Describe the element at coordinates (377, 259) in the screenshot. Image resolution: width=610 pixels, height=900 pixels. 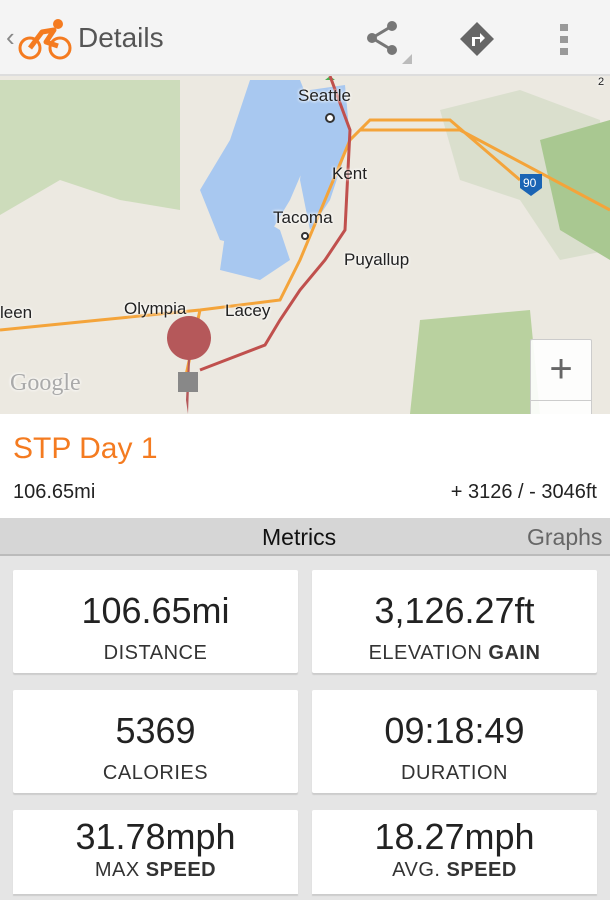
I see `map-label-puyallup: Puyallup` at that location.